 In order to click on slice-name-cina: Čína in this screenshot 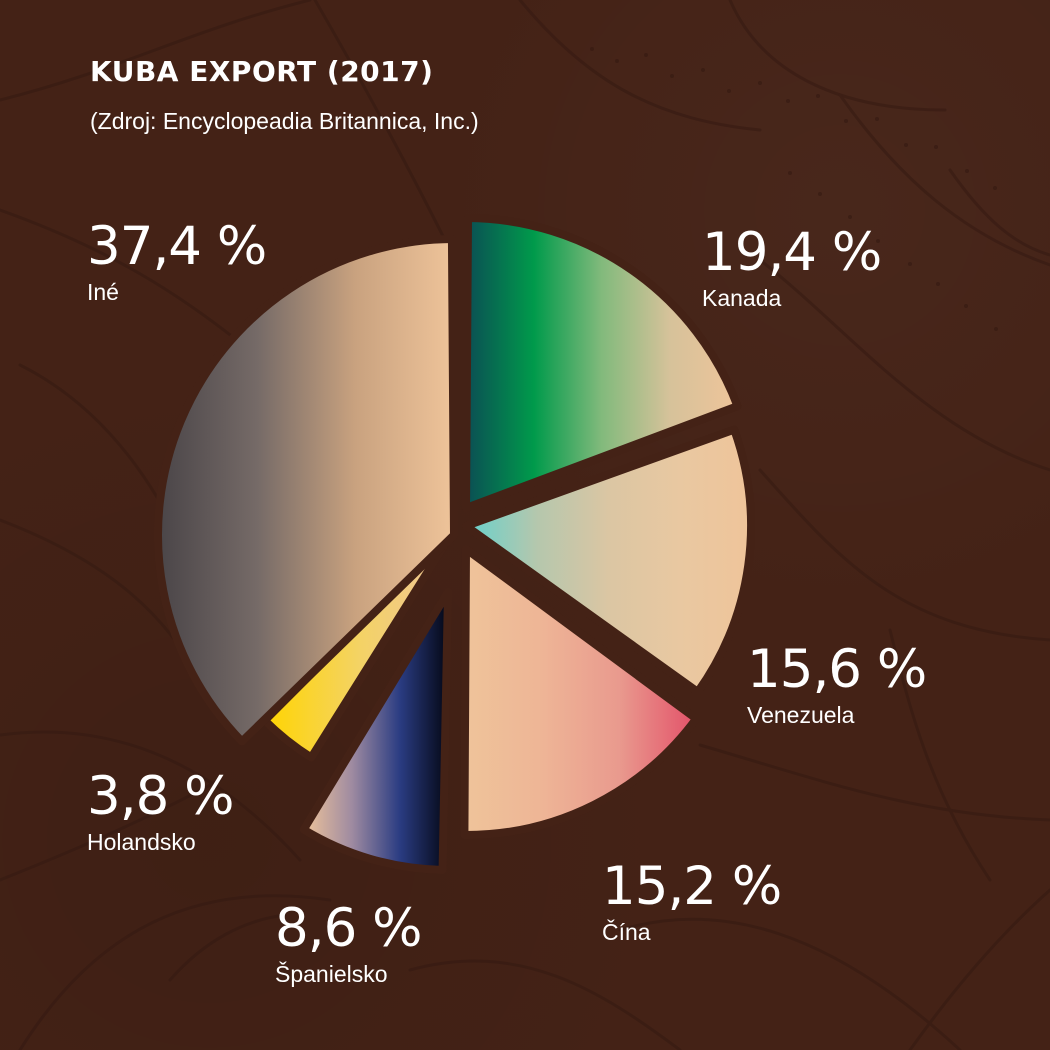, I will do `click(626, 932)`.